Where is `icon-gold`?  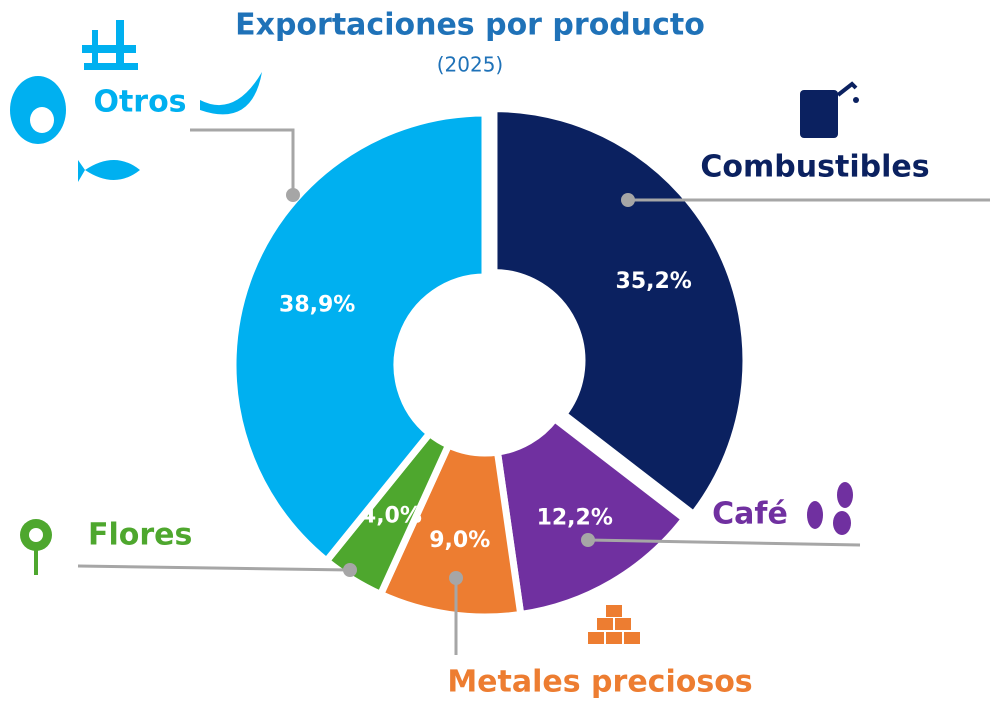 icon-gold is located at coordinates (614, 624).